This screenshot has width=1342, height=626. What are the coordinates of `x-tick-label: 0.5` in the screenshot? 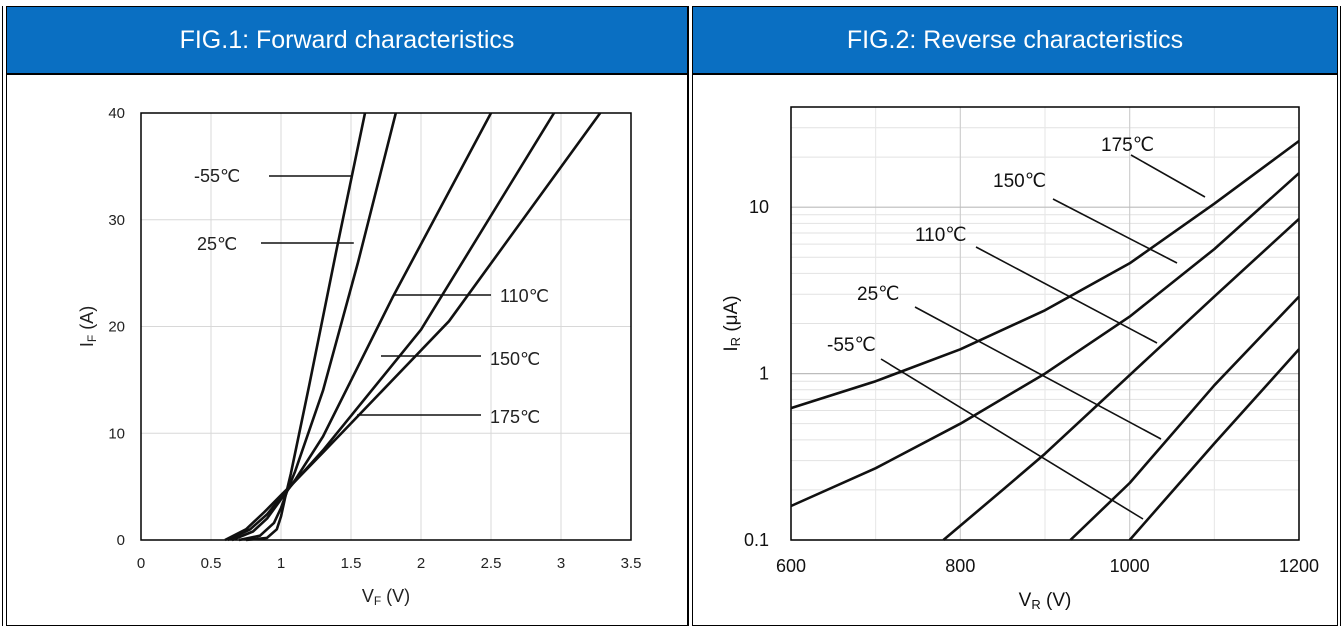 It's located at (211, 563).